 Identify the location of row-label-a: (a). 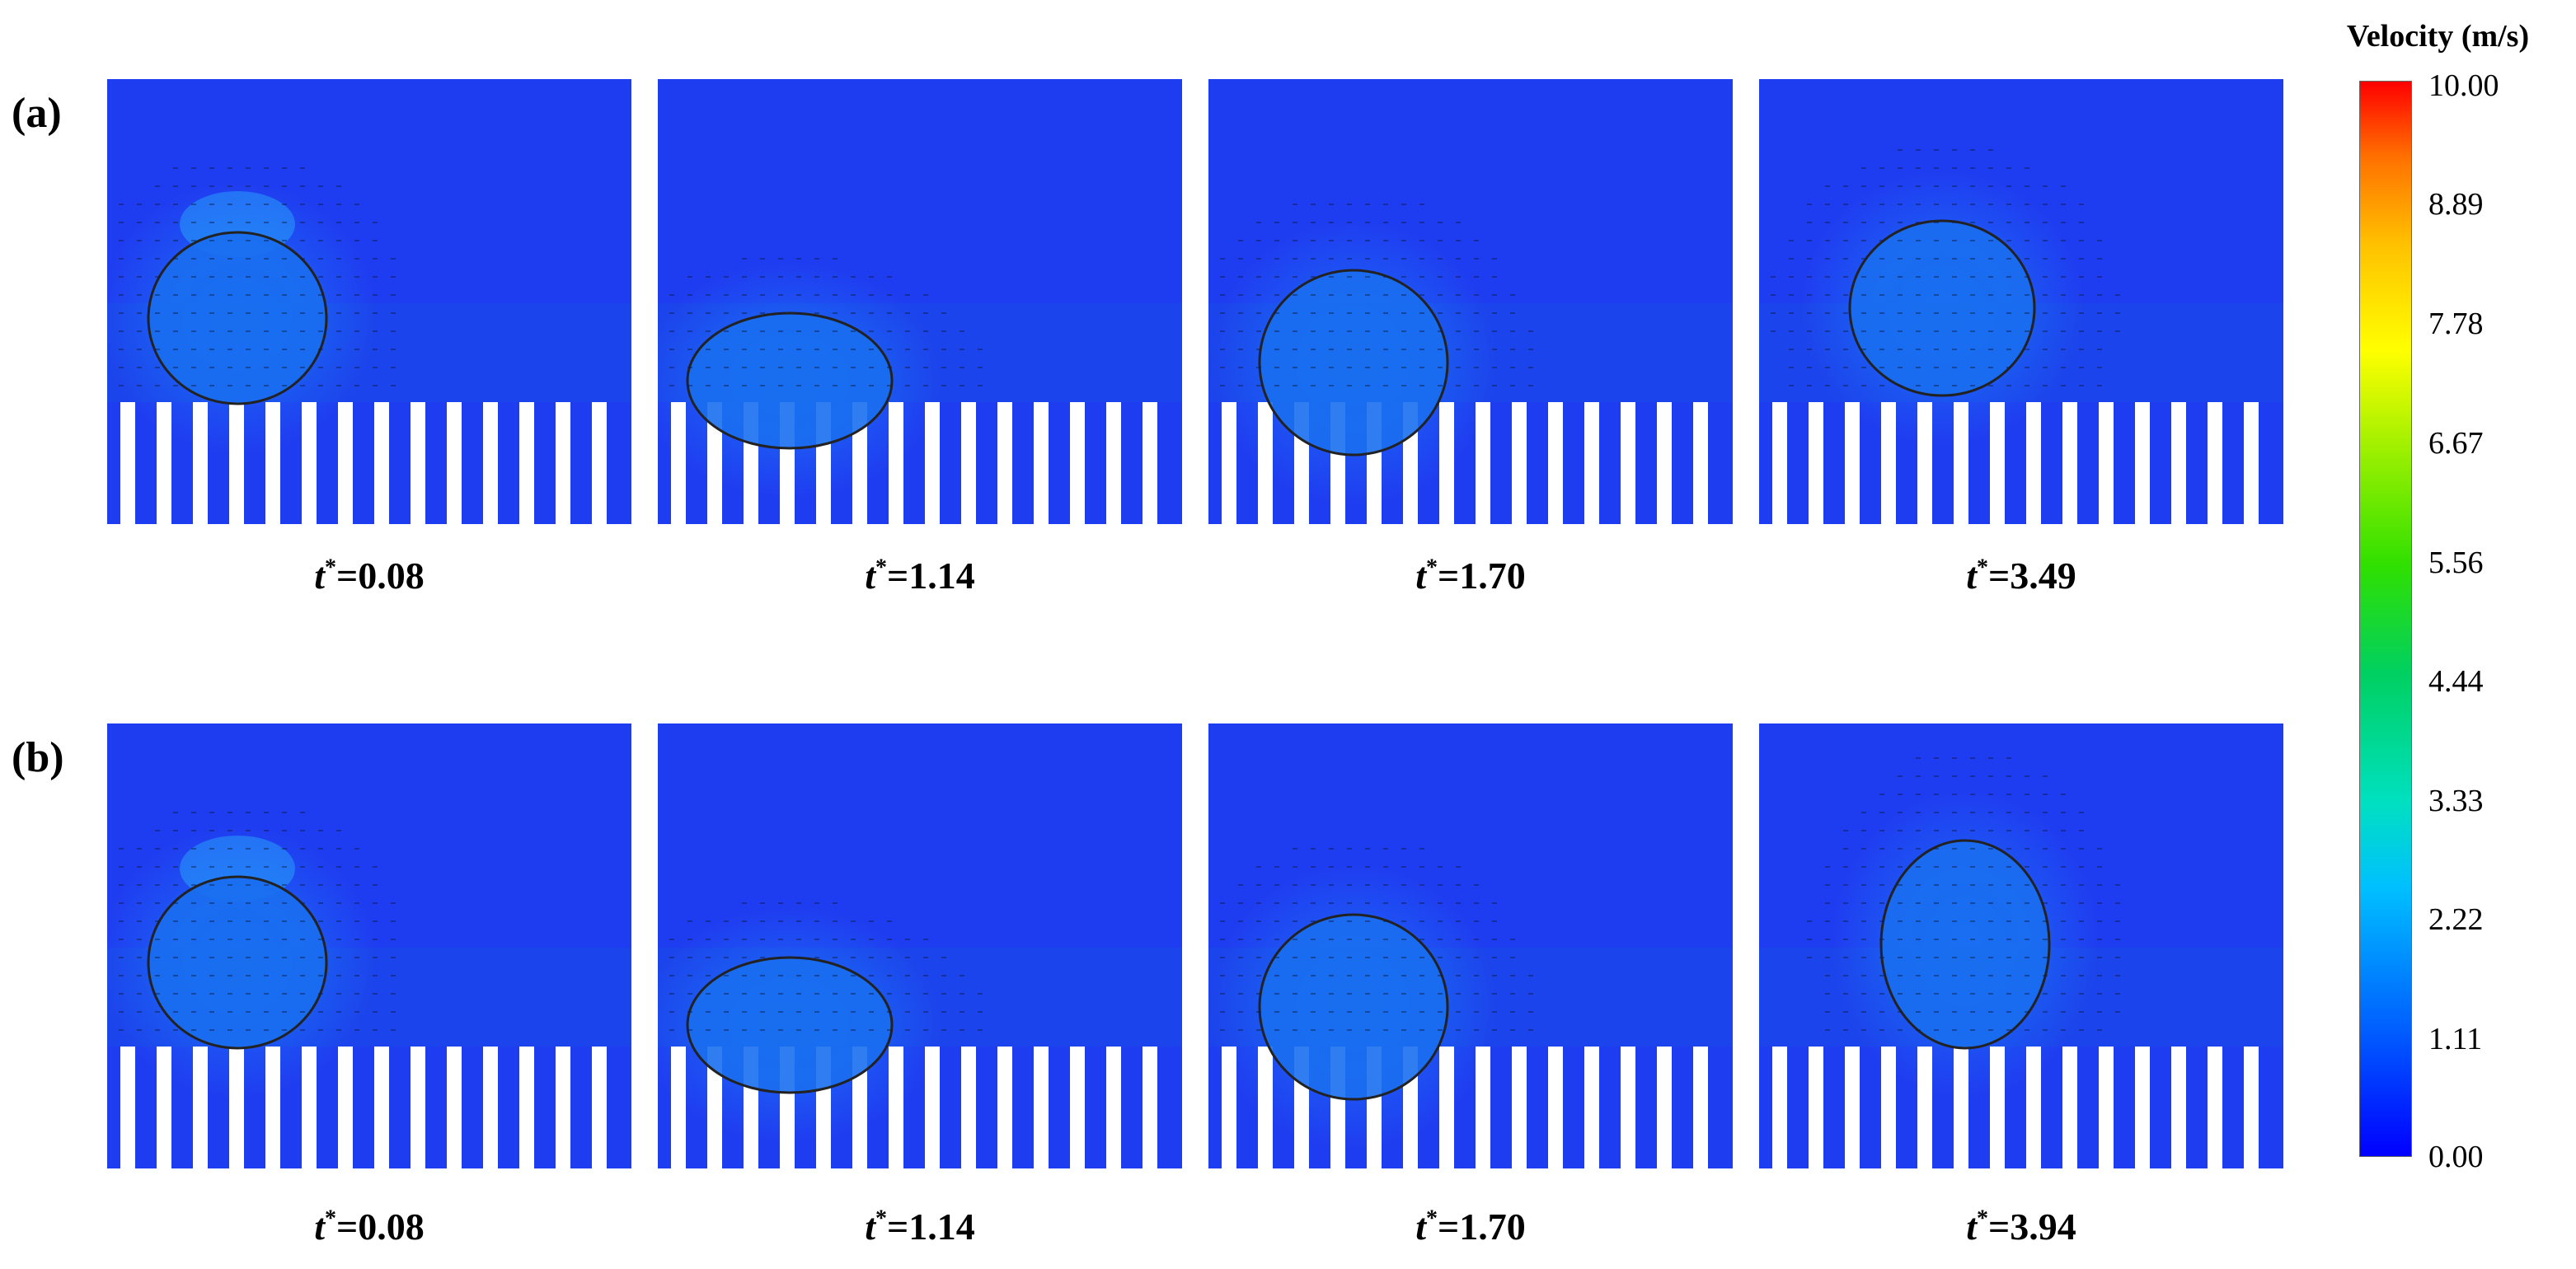
(37, 113).